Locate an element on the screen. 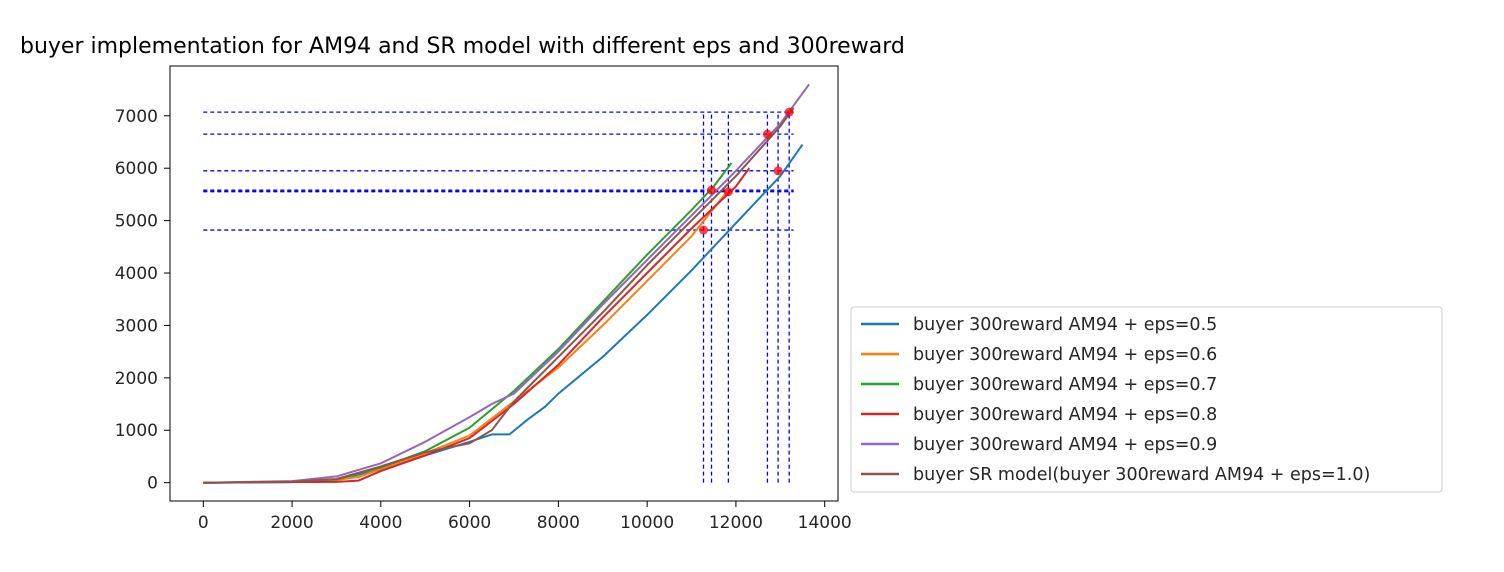  x-axis-ticks: 0 2000 4000 6000 8000 10000 12000 14000 is located at coordinates (525, 517).